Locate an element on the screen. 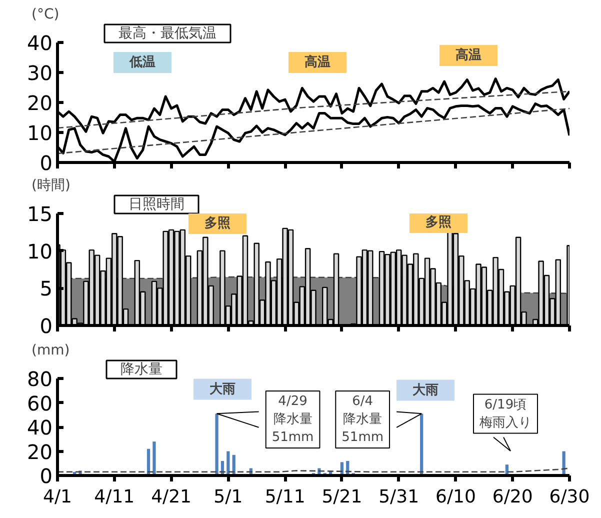 This screenshot has width=601, height=518. y-tick-label: 30 is located at coordinates (40, 73).